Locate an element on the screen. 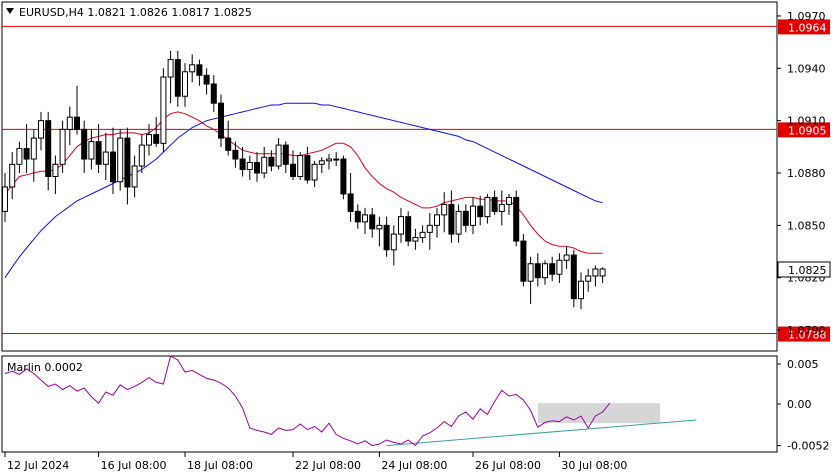 The height and width of the screenshot is (476, 838). price-tick-label: 1.0970 is located at coordinates (806, 16).